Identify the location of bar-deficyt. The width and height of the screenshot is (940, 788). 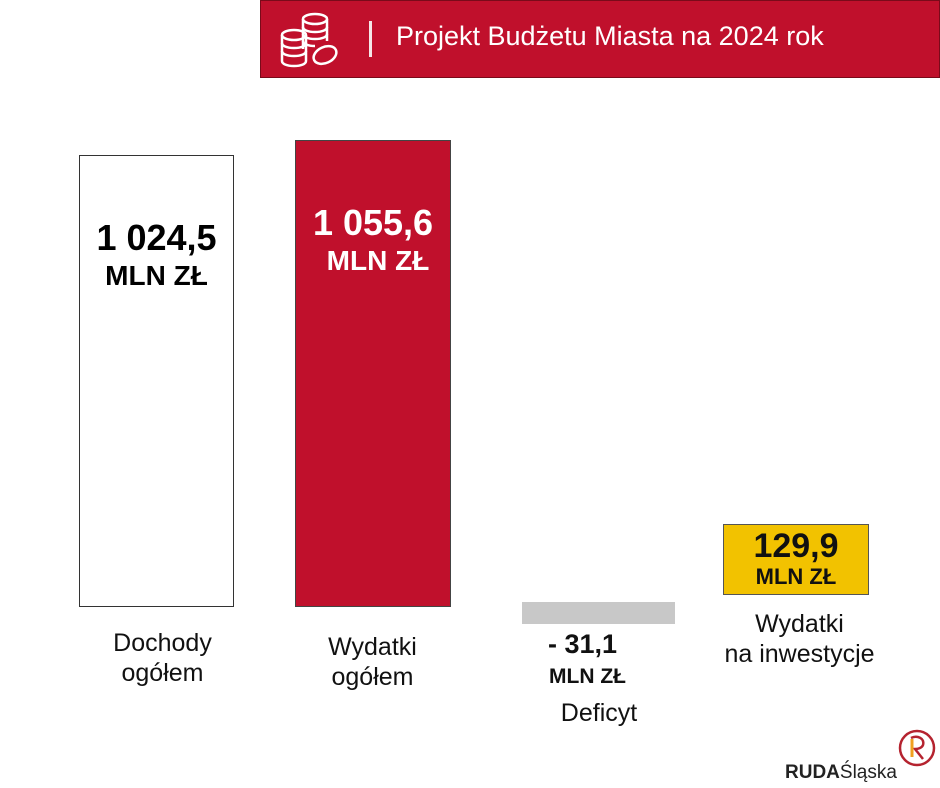
(598, 613).